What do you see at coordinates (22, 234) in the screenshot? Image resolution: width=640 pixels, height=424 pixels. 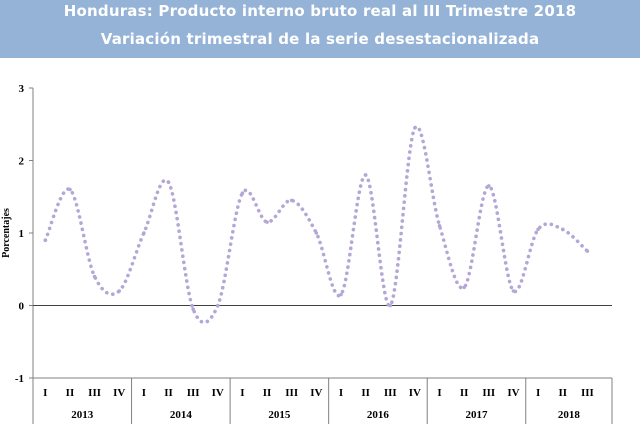 I see `y-tick-label: 1` at bounding box center [22, 234].